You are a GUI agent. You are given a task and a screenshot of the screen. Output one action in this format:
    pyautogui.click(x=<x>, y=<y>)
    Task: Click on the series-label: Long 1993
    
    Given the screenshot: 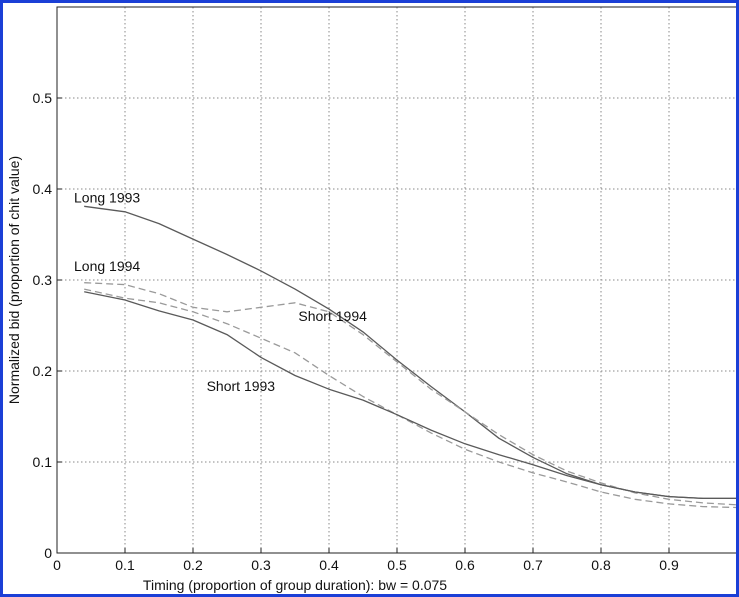 What is the action you would take?
    pyautogui.click(x=107, y=198)
    